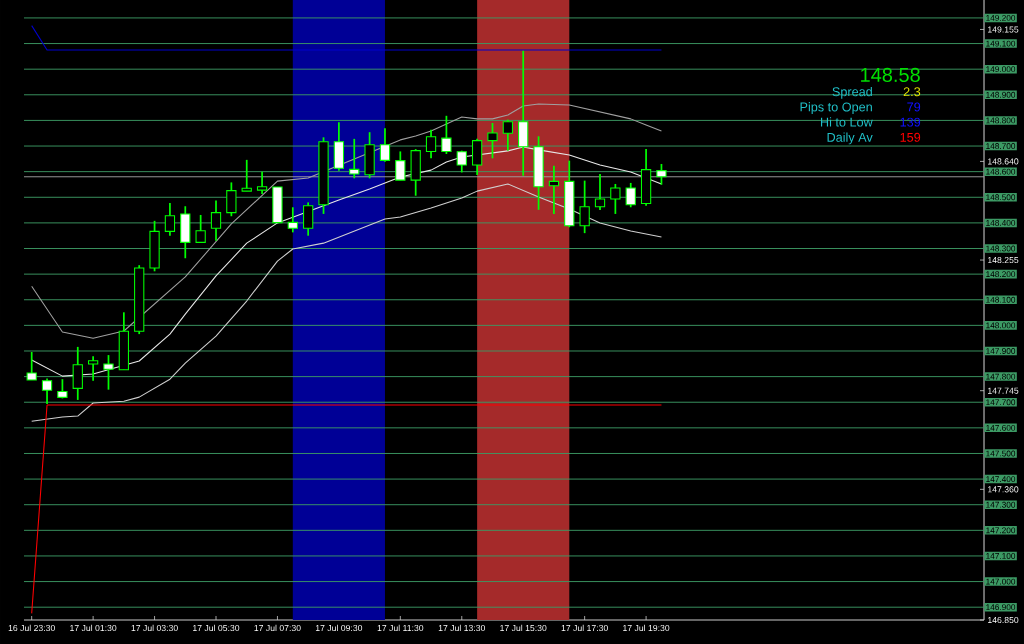 This screenshot has height=644, width=1024. What do you see at coordinates (1001, 351) in the screenshot?
I see `ref-line-label: 147.900` at bounding box center [1001, 351].